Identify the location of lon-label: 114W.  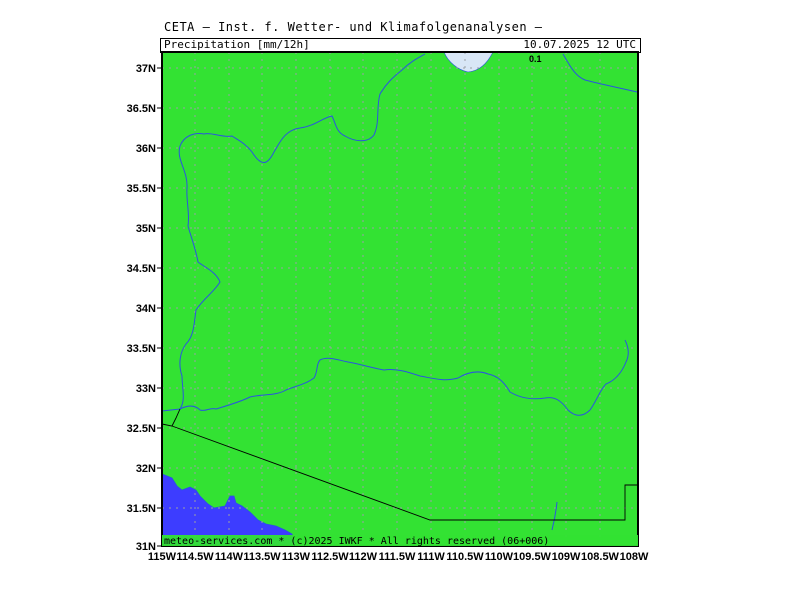
(229, 557).